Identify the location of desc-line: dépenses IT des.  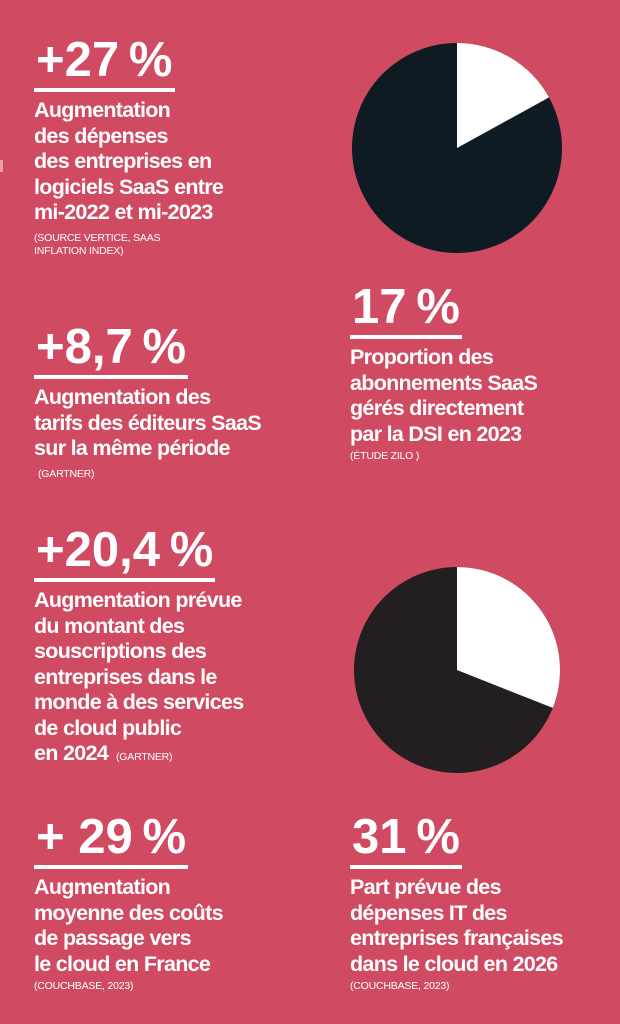
(428, 912).